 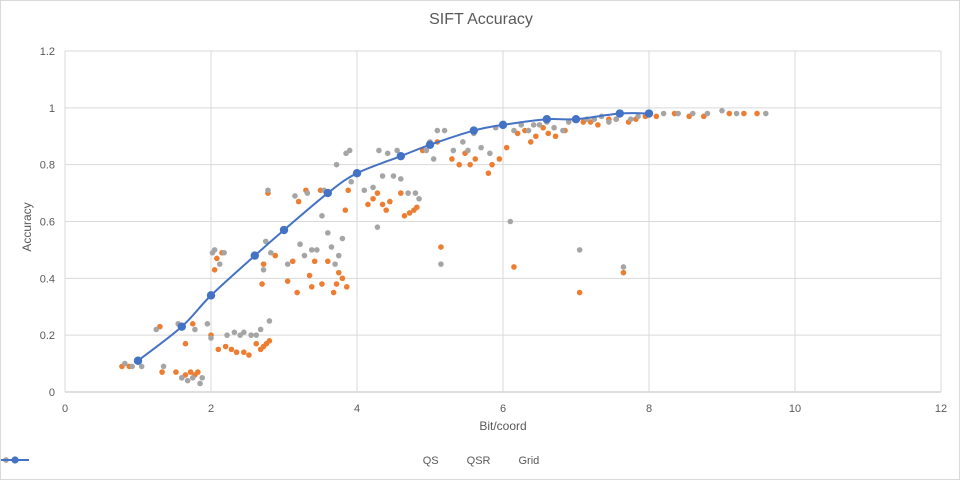 What do you see at coordinates (65, 409) in the screenshot?
I see `x-tick-label: 0` at bounding box center [65, 409].